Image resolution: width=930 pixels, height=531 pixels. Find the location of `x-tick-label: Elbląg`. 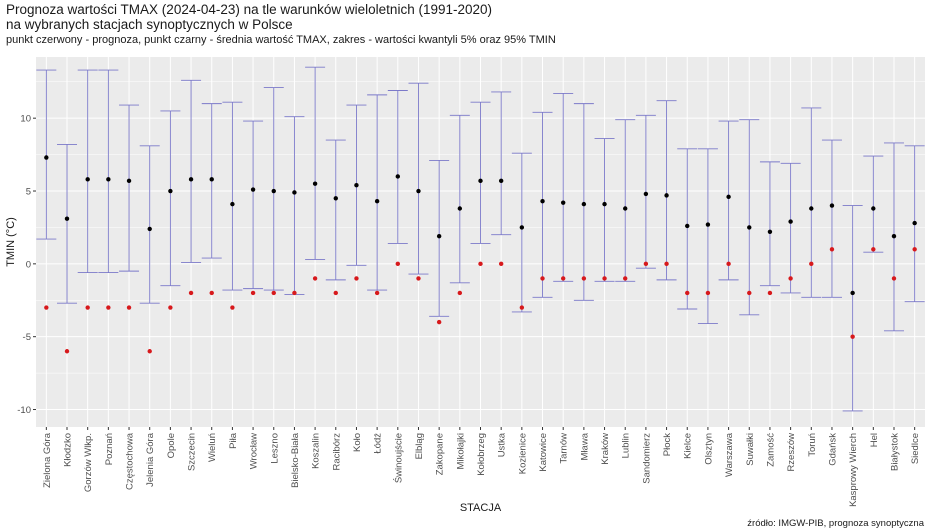

x-tick-label: Elbląg is located at coordinates (419, 446).